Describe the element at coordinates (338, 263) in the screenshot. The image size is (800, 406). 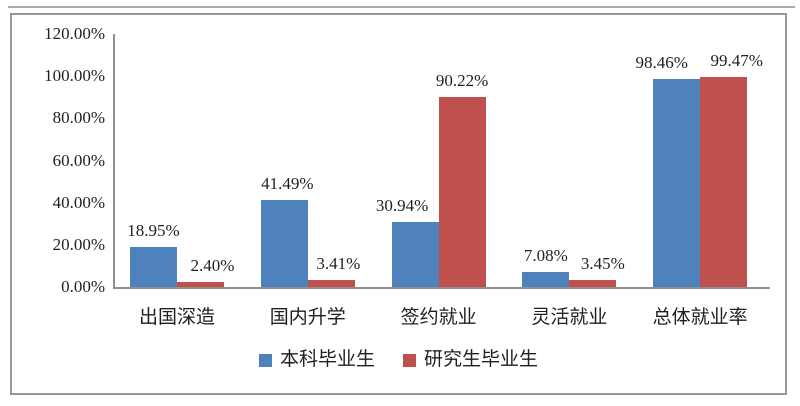
I see `bar-value-label: 3.41%` at that location.